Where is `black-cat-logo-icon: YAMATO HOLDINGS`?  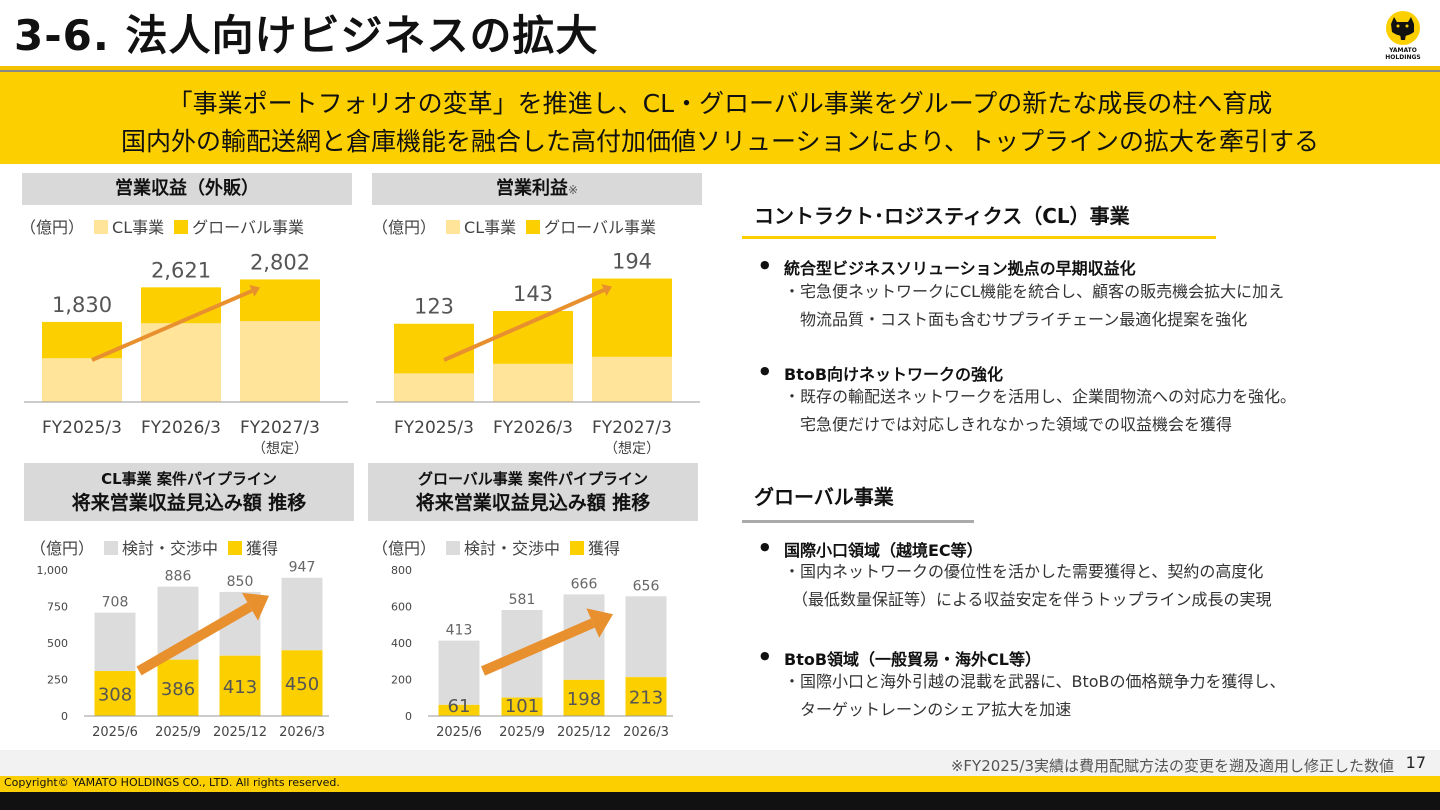
black-cat-logo-icon: YAMATO HOLDINGS is located at coordinates (1403, 36).